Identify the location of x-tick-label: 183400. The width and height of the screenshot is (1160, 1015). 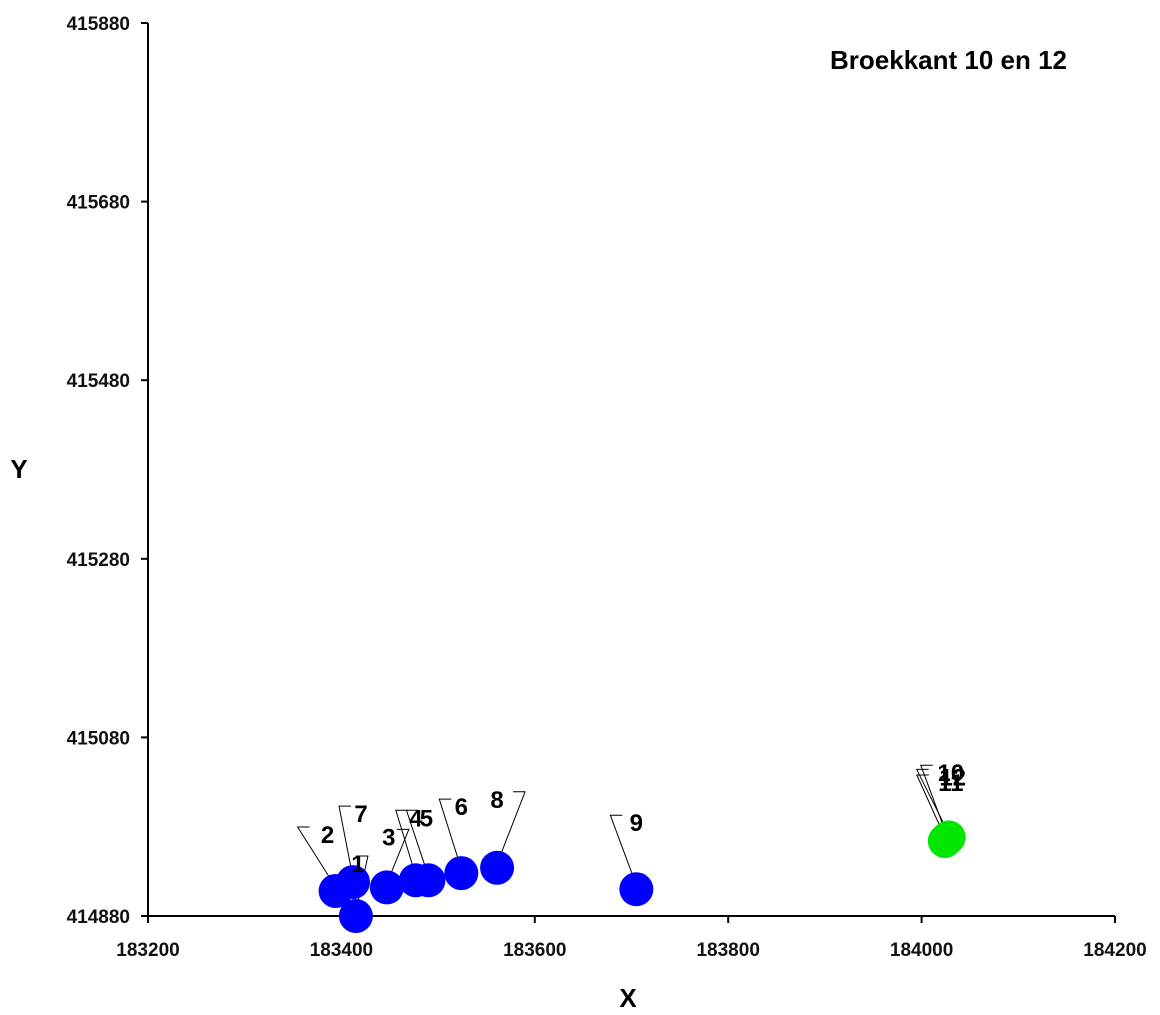
(341, 950).